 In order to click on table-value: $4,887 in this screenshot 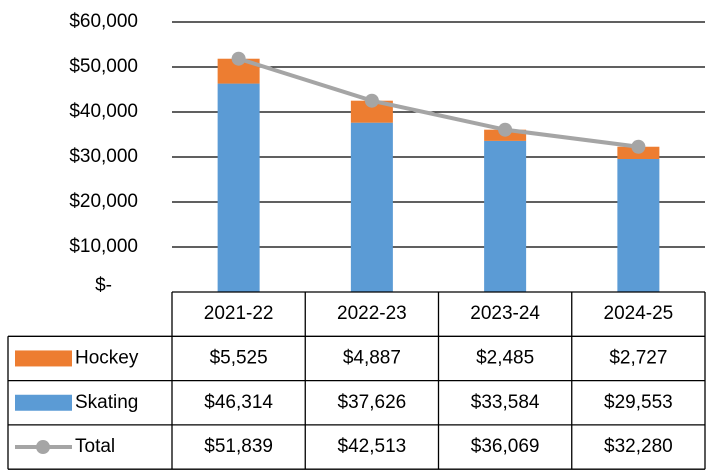, I will do `click(372, 357)`.